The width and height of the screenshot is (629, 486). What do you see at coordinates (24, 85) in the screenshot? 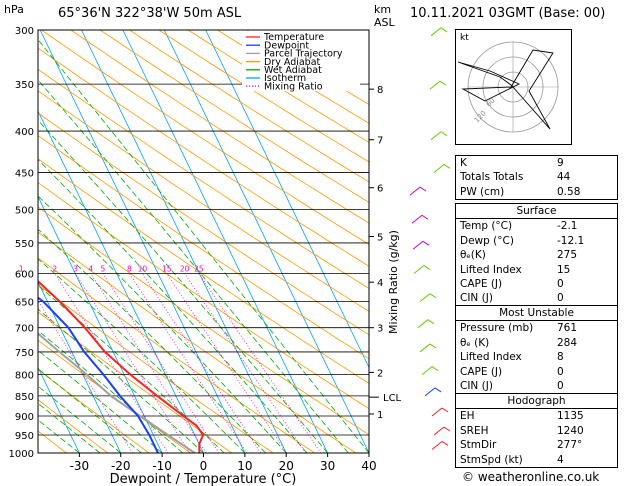
I see `pressure-tick-label: 350` at bounding box center [24, 85].